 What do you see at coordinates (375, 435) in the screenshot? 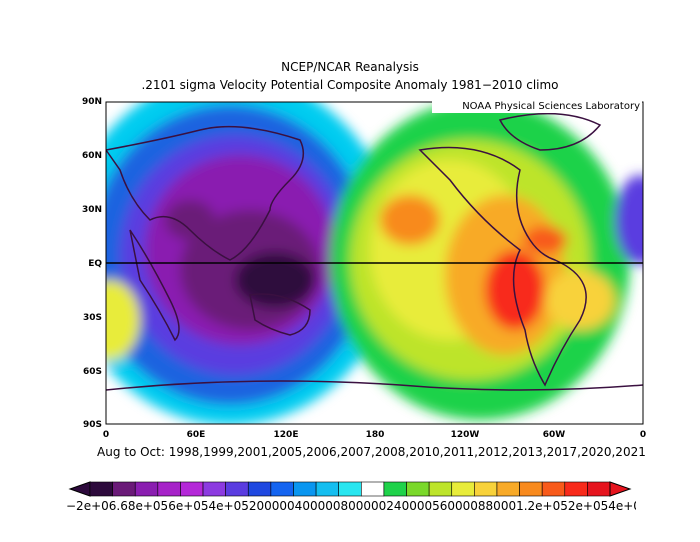
I see `lon-label-180: 180` at bounding box center [375, 435].